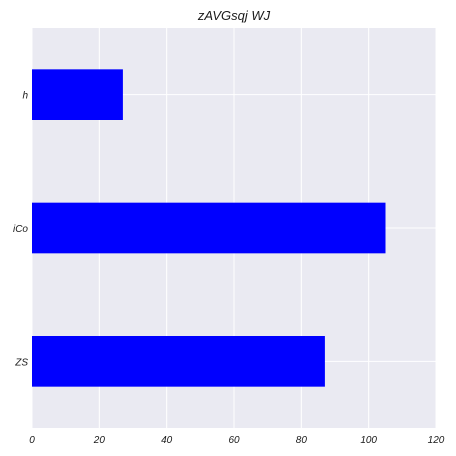  I want to click on x-tick-label: 20, so click(99, 440).